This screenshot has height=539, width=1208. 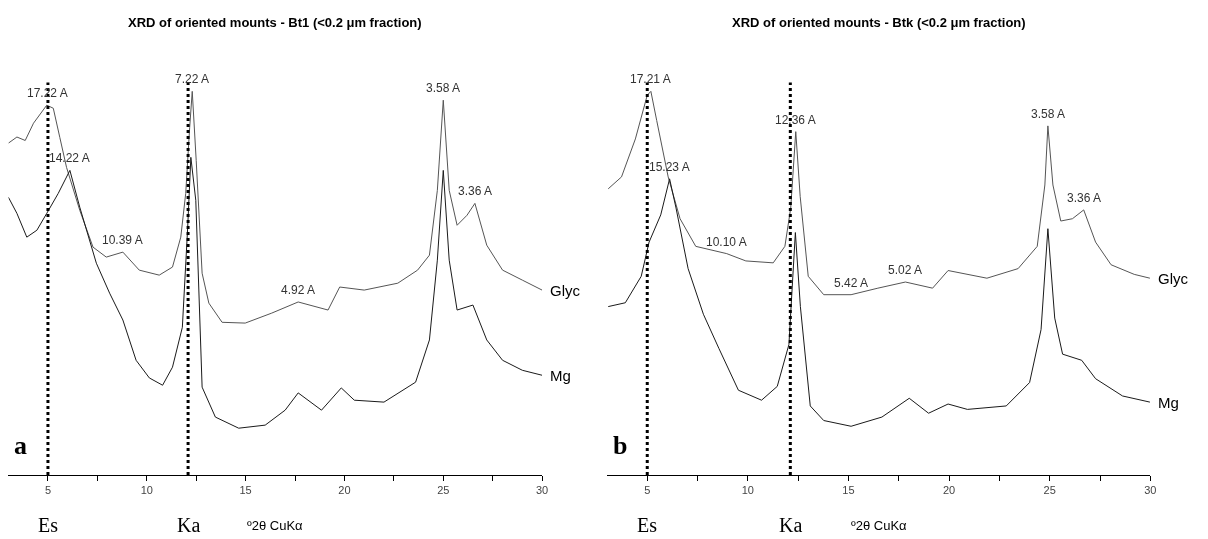 I want to click on annotation: 10.10 A, so click(x=726, y=242).